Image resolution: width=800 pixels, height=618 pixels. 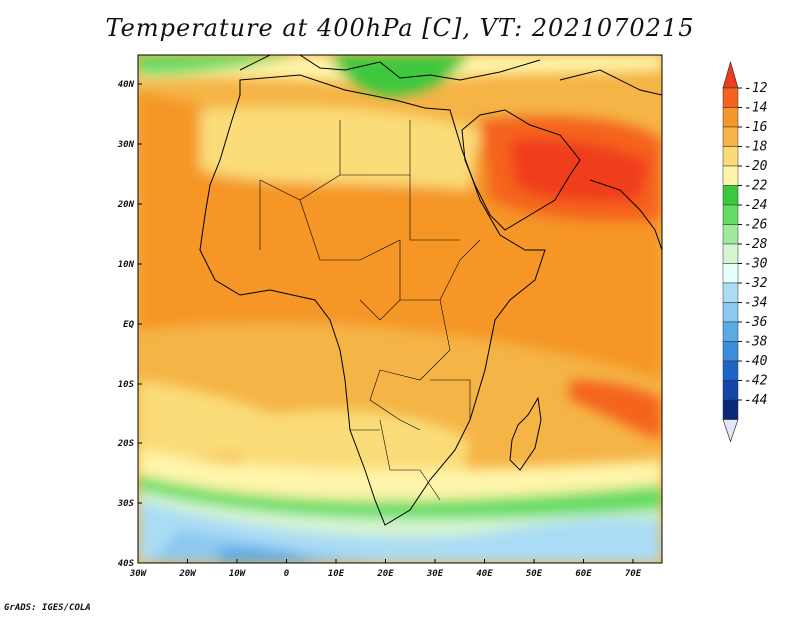 What do you see at coordinates (287, 574) in the screenshot?
I see `lon-tick-label: 0` at bounding box center [287, 574].